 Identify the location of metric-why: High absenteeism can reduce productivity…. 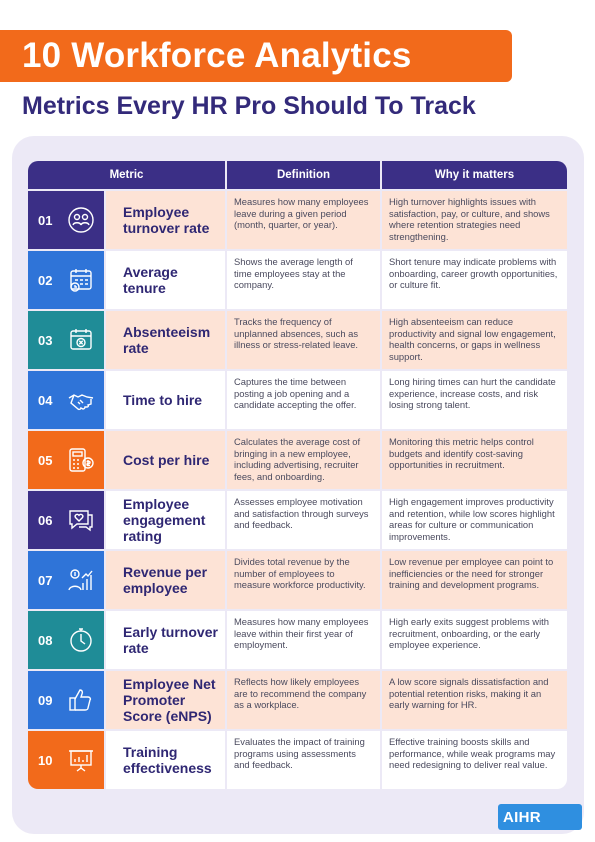
(474, 340).